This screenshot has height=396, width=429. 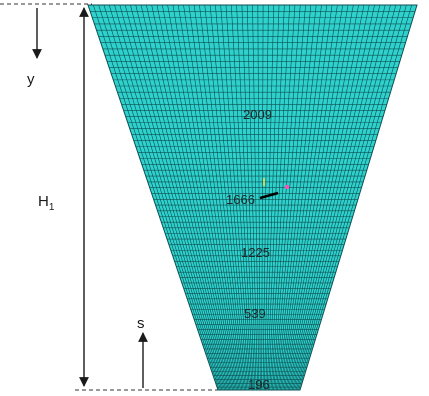 What do you see at coordinates (52, 207) in the screenshot?
I see `height-subscript: 1` at bounding box center [52, 207].